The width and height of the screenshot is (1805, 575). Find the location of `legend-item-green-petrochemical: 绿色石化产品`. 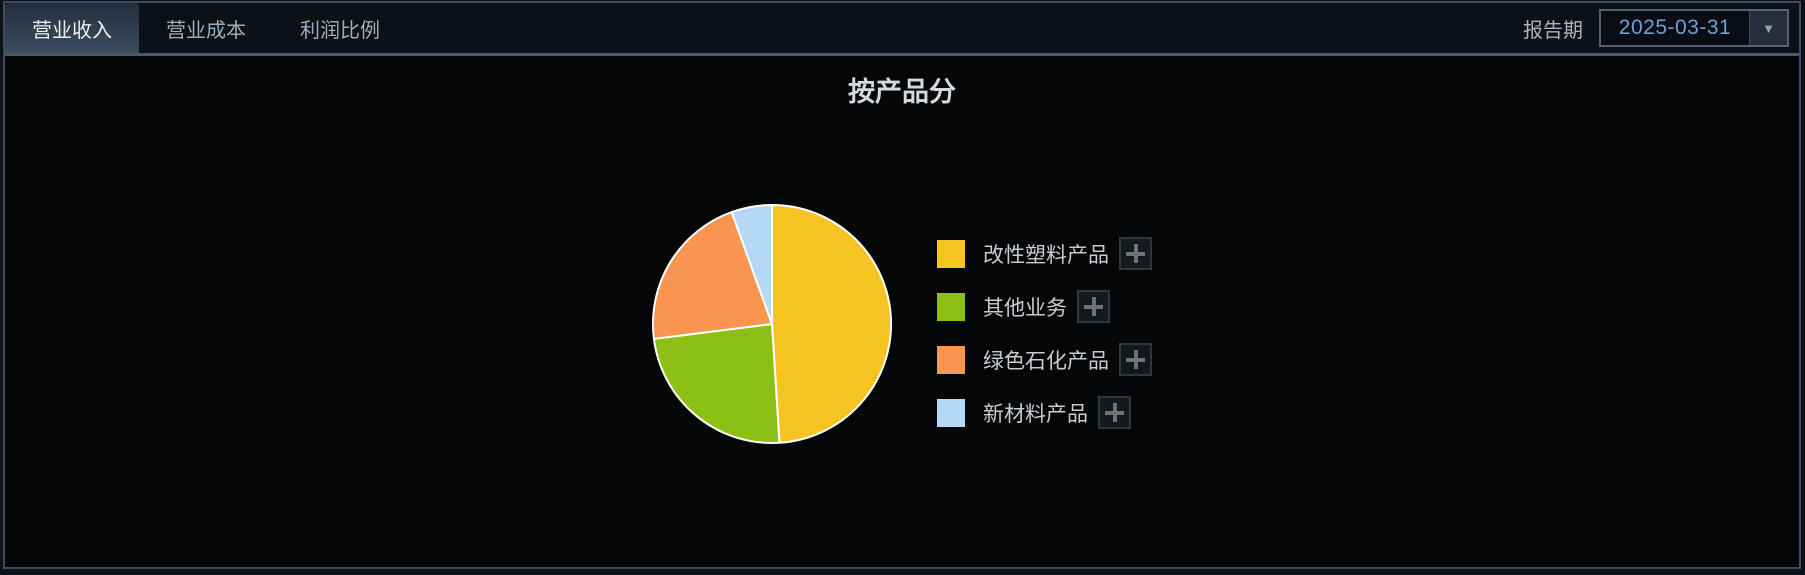

legend-item-green-petrochemical: 绿色石化产品 is located at coordinates (1044, 359).